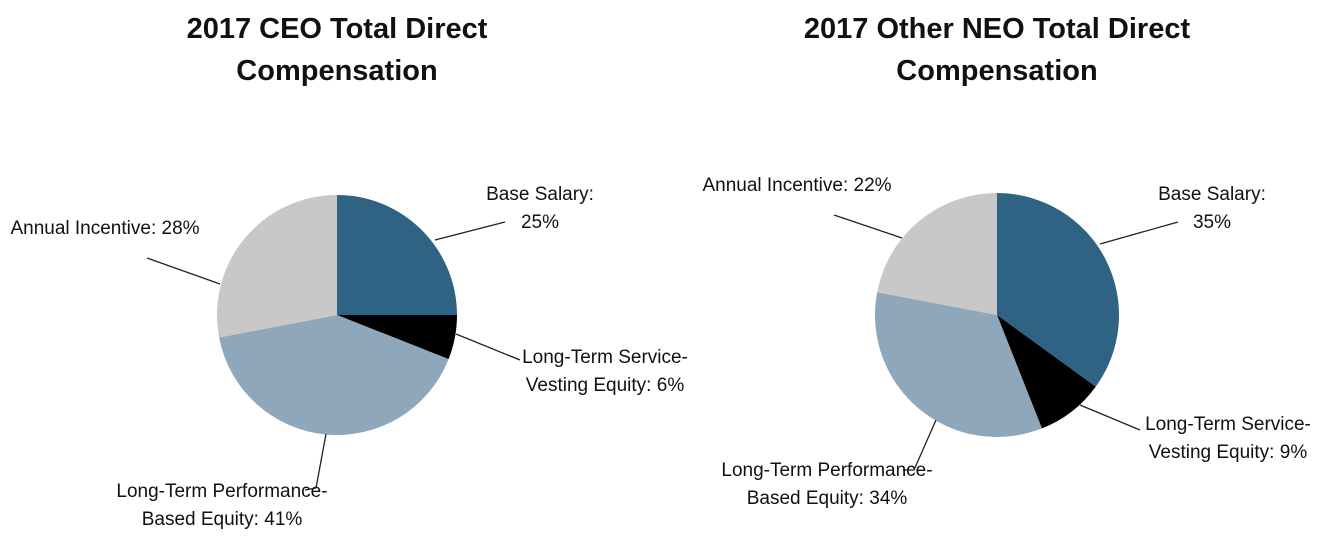 This screenshot has width=1318, height=556. Describe the element at coordinates (872, 185) in the screenshot. I see `value-label: 22%` at that location.